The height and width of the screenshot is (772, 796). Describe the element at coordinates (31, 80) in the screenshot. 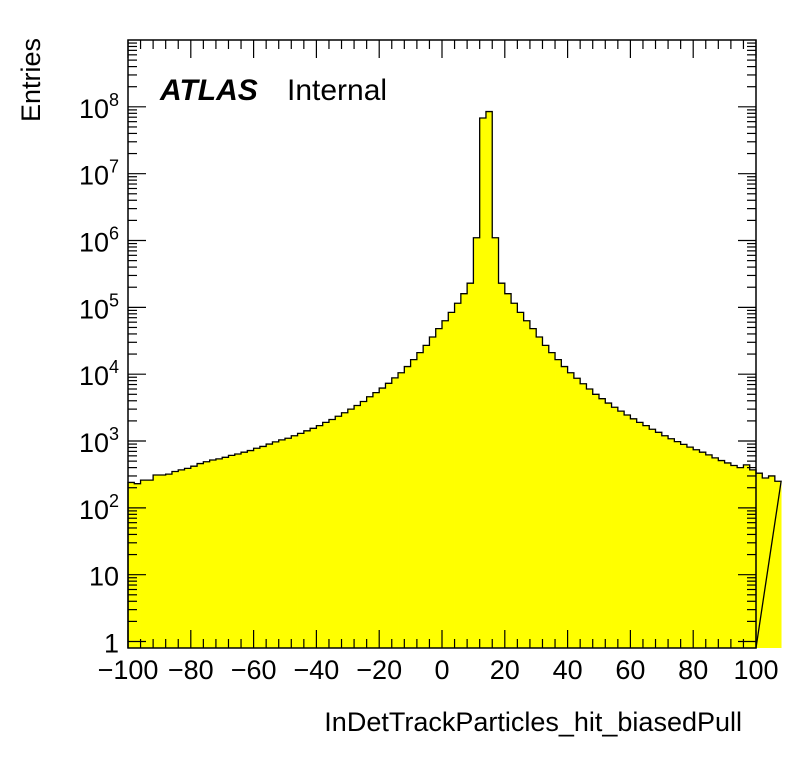

I see `y-axis-title: Entries` at that location.